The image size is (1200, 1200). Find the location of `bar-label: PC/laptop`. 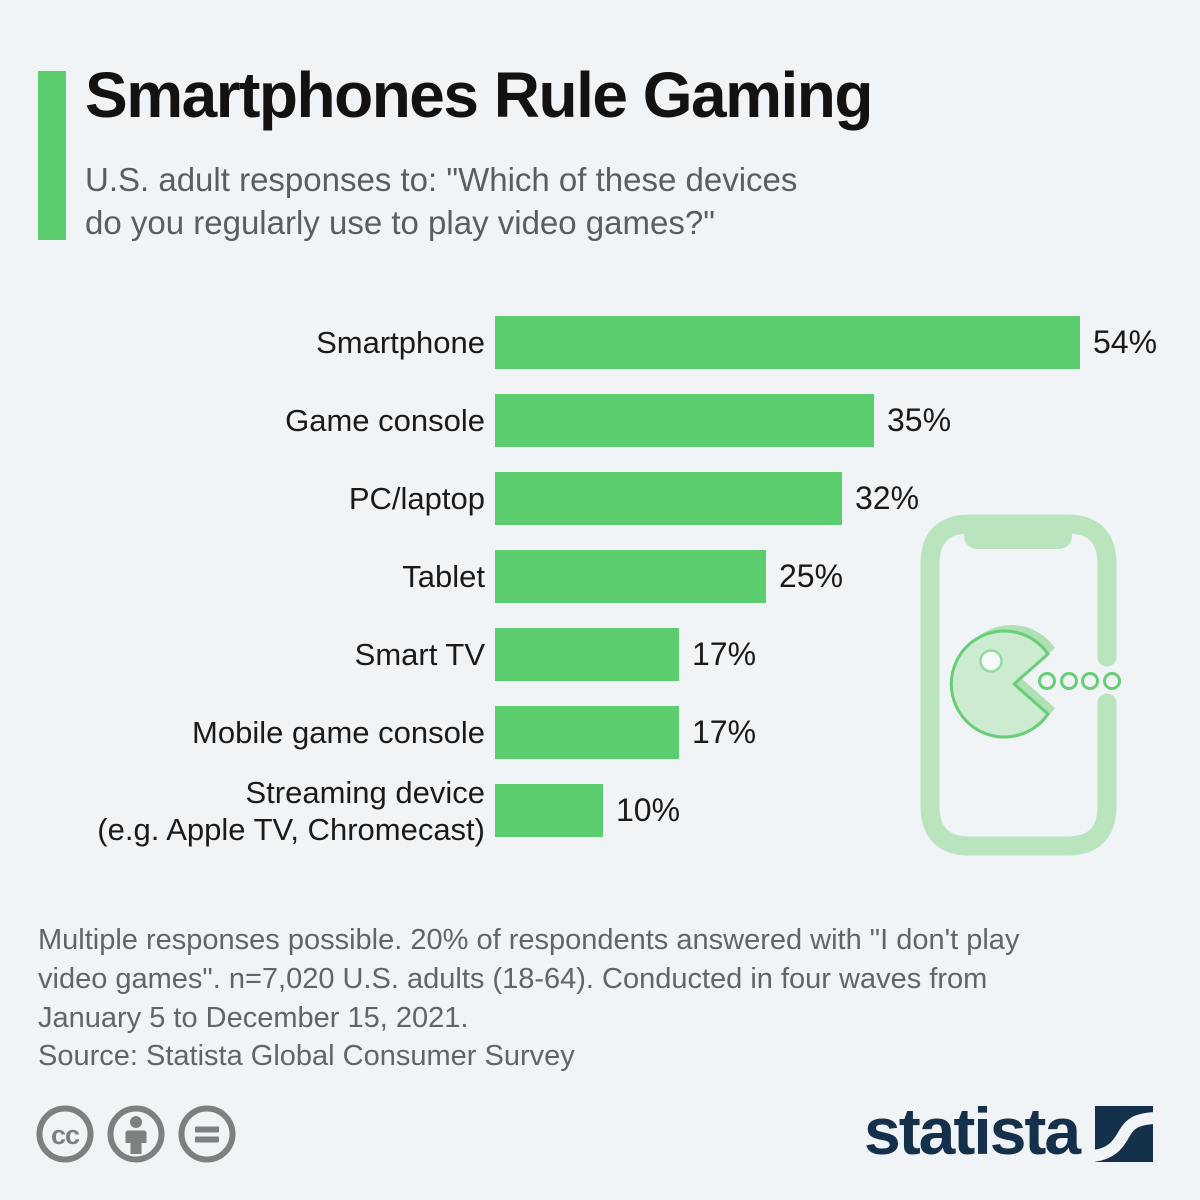

bar-label: PC/laptop is located at coordinates (416, 498).